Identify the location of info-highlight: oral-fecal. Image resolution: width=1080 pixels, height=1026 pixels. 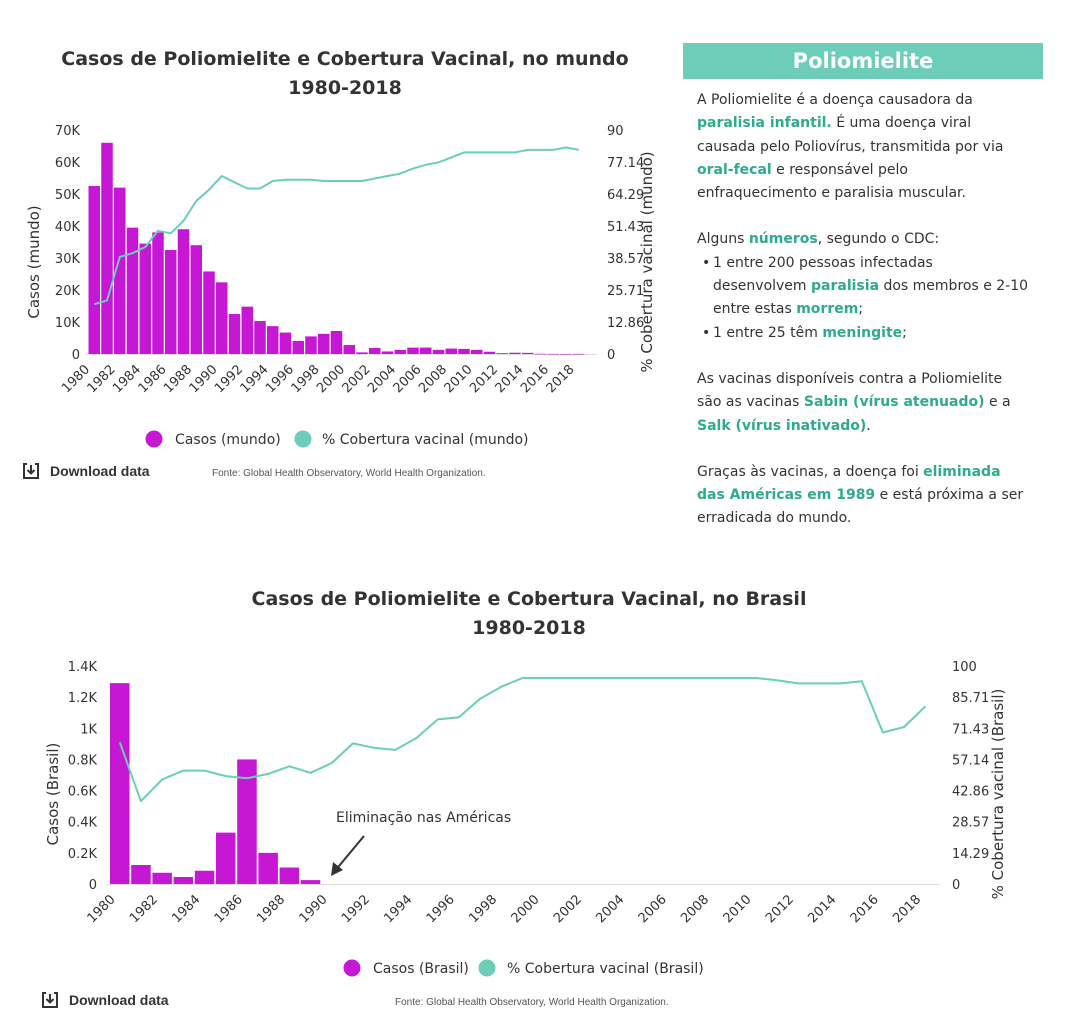
(734, 169).